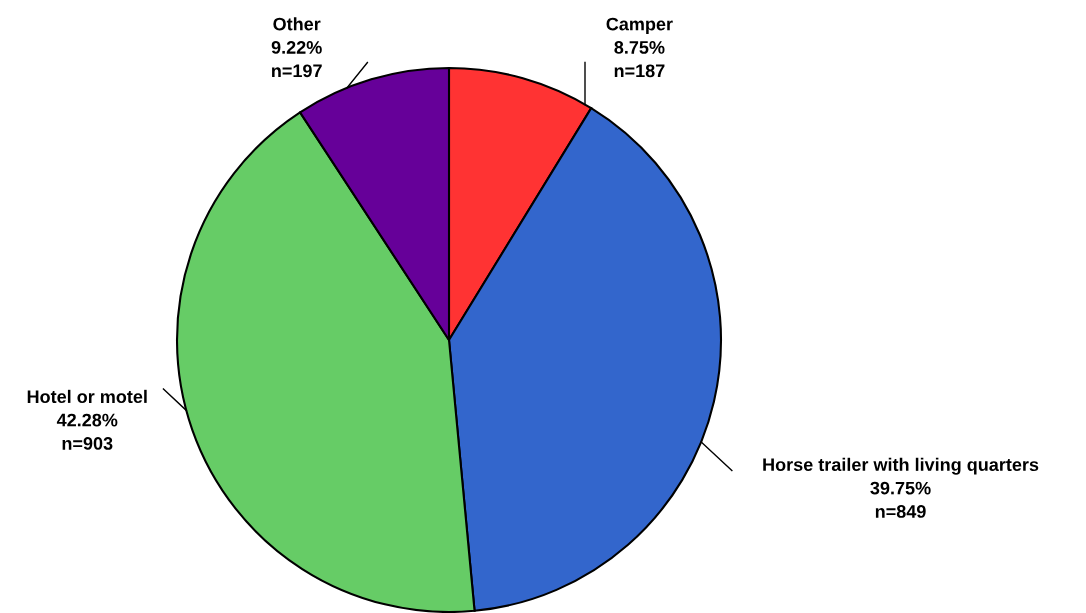 Image resolution: width=1086 pixels, height=613 pixels. I want to click on data-label: 39.75% n=849, so click(900, 499).